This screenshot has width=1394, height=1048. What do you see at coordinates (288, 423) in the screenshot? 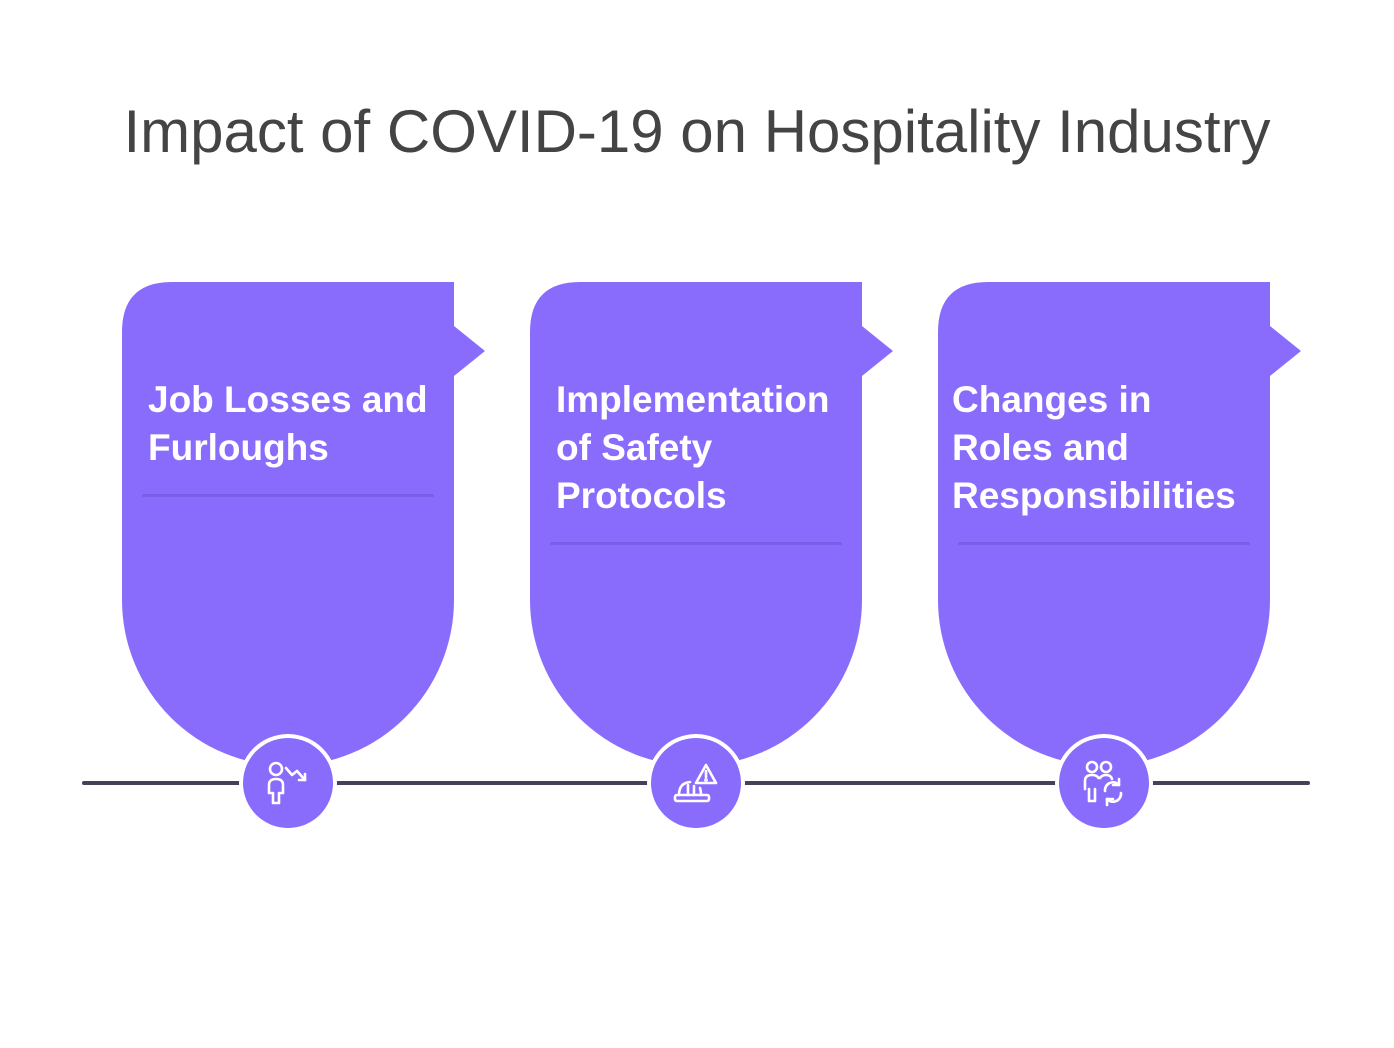
I see `step-label: Job Losses and Furloughs` at bounding box center [288, 423].